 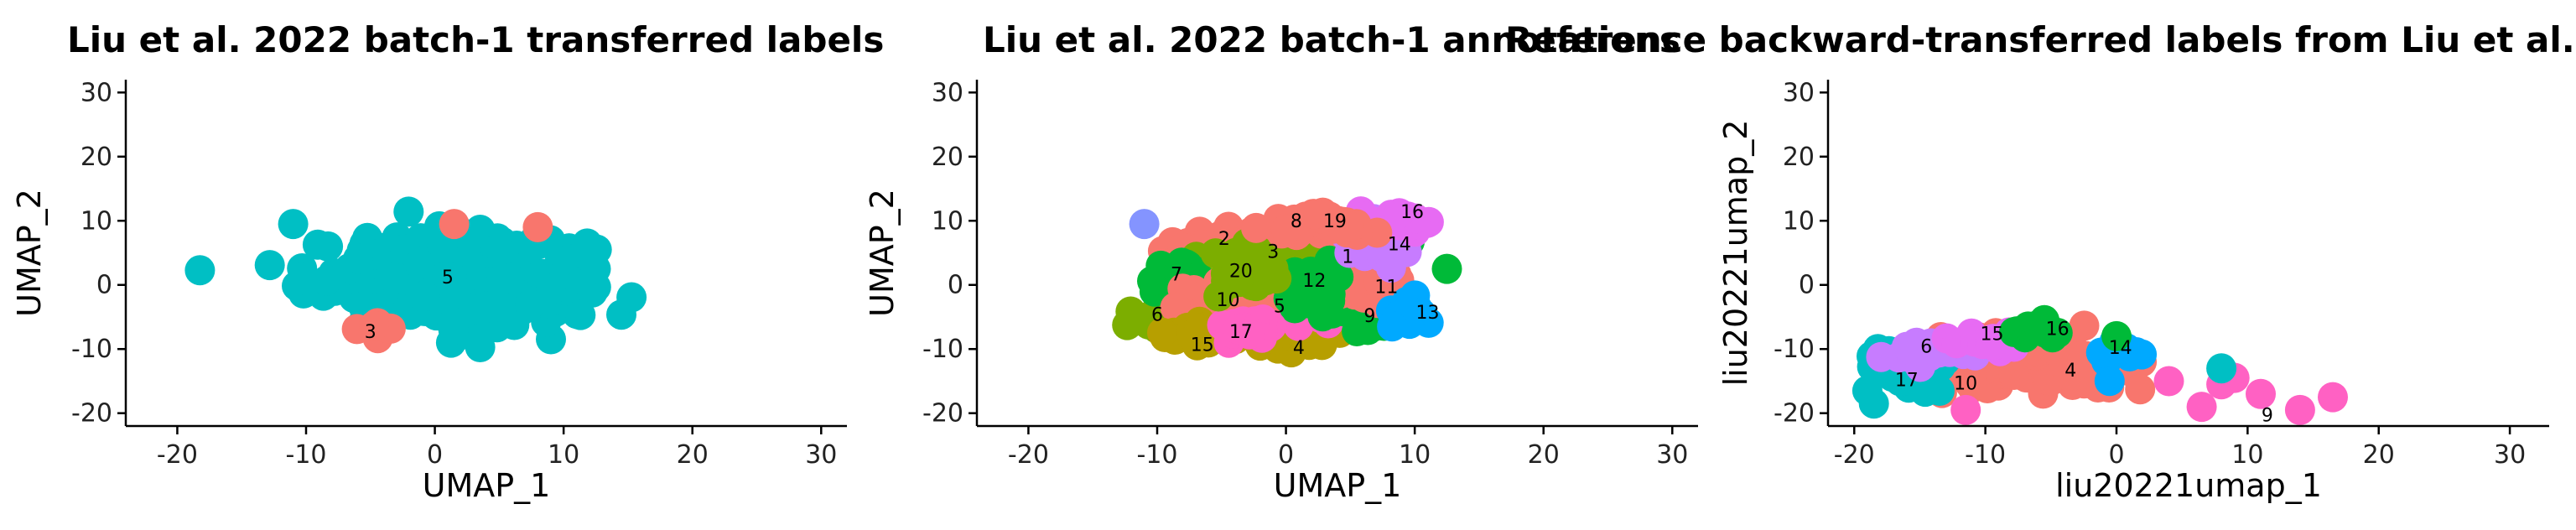 I want to click on cluster-label: 7, so click(x=1176, y=274).